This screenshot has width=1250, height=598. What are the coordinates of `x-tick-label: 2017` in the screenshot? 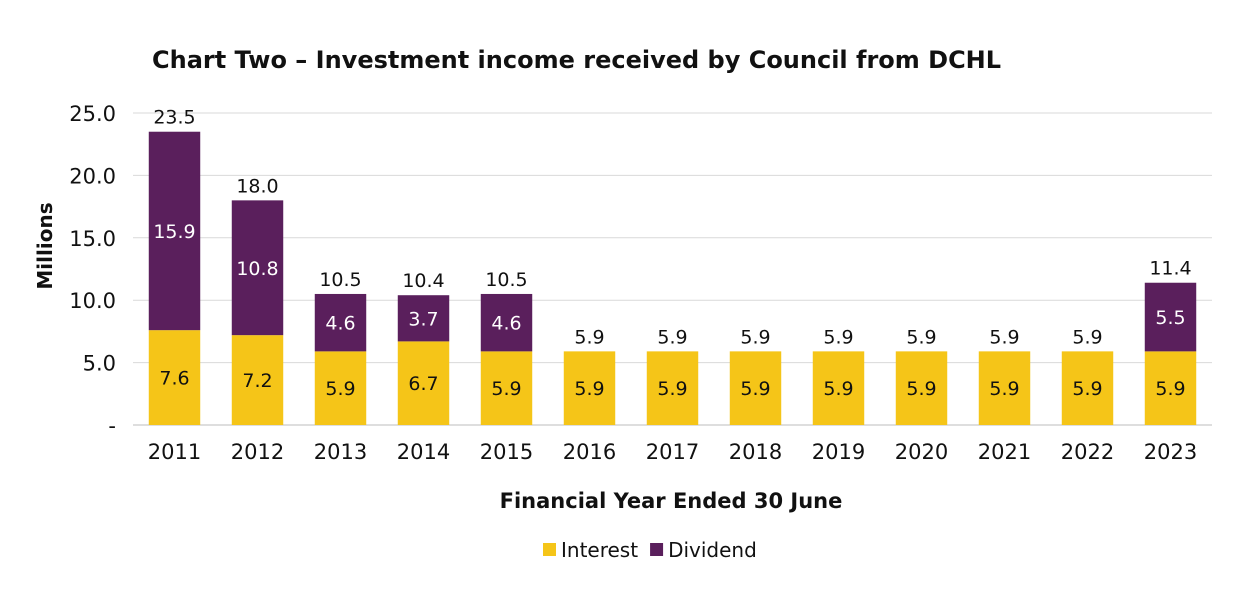 It's located at (672, 452).